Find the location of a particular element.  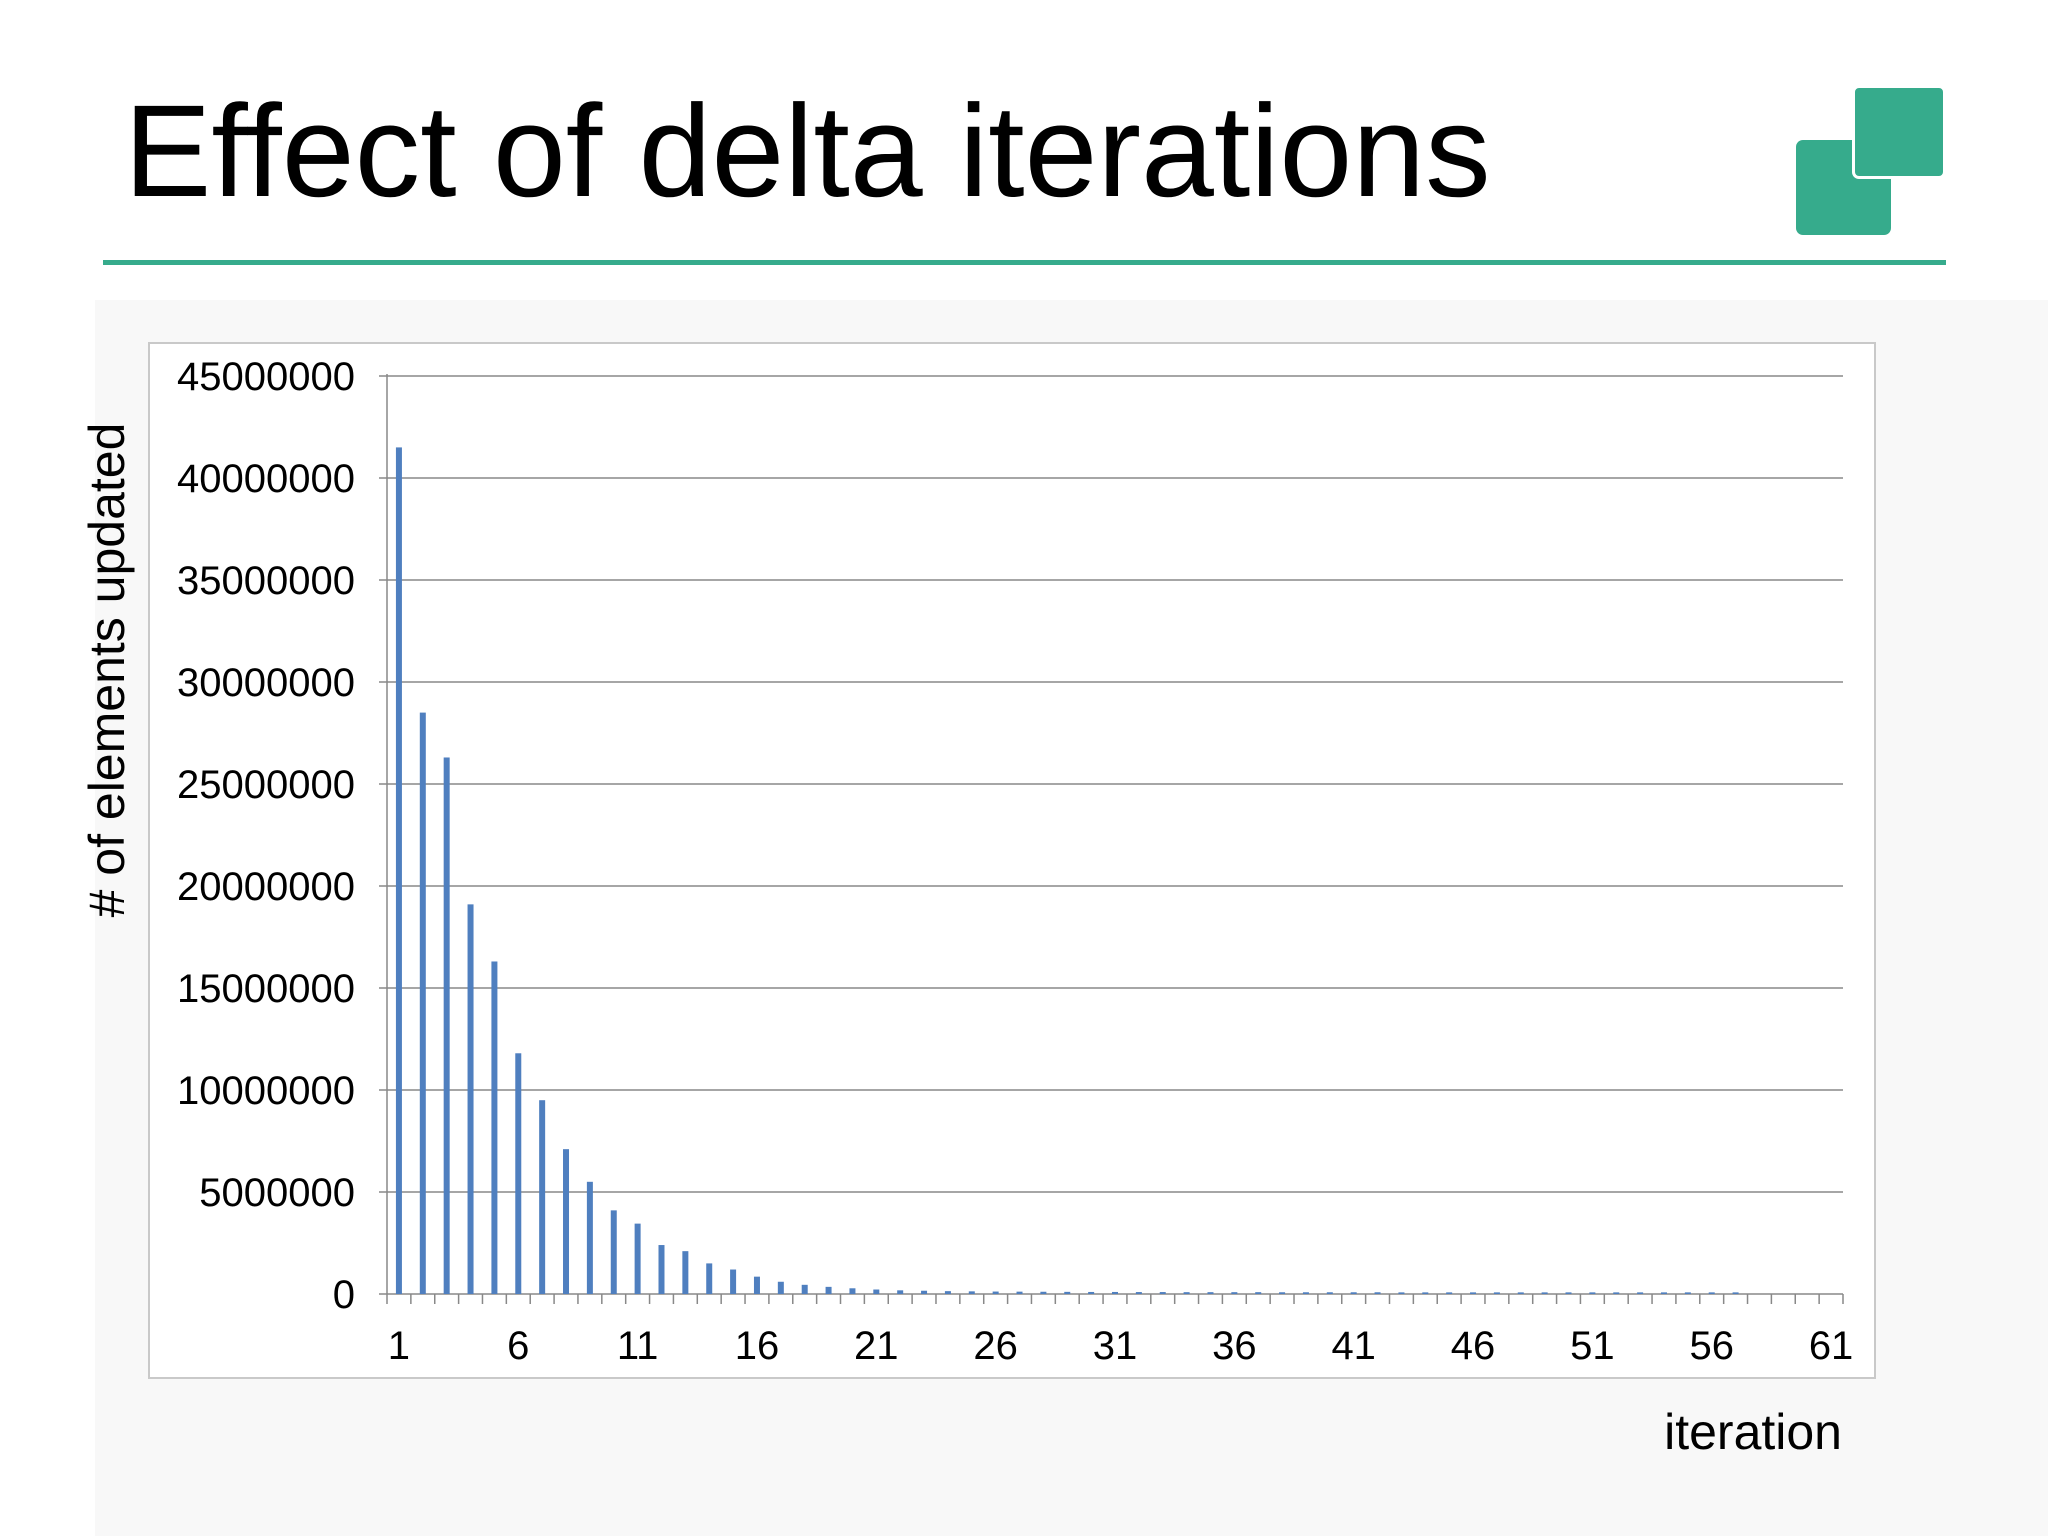

x-tick-label: 26 is located at coordinates (995, 1346).